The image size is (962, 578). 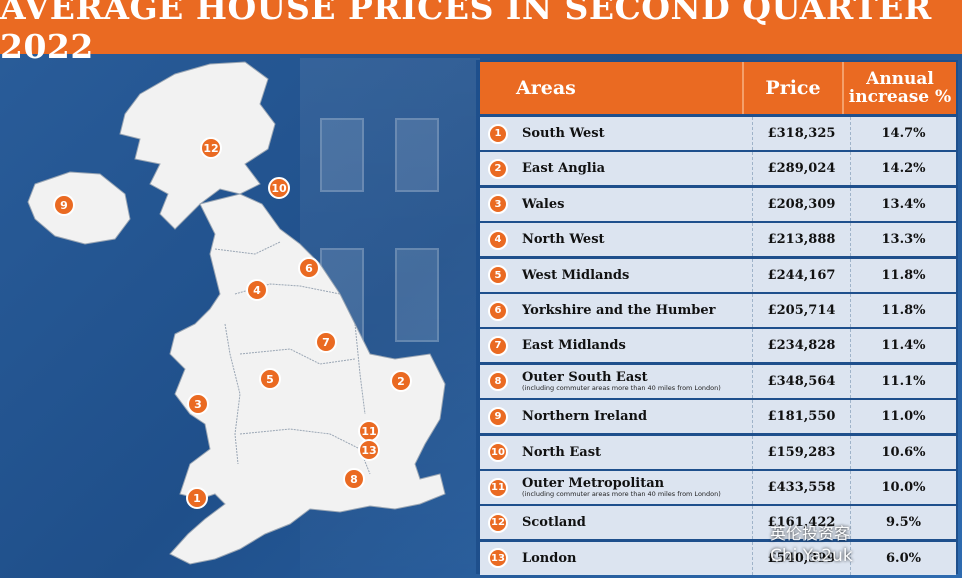 I want to click on increase-cell: 13.4%, so click(x=903, y=204).